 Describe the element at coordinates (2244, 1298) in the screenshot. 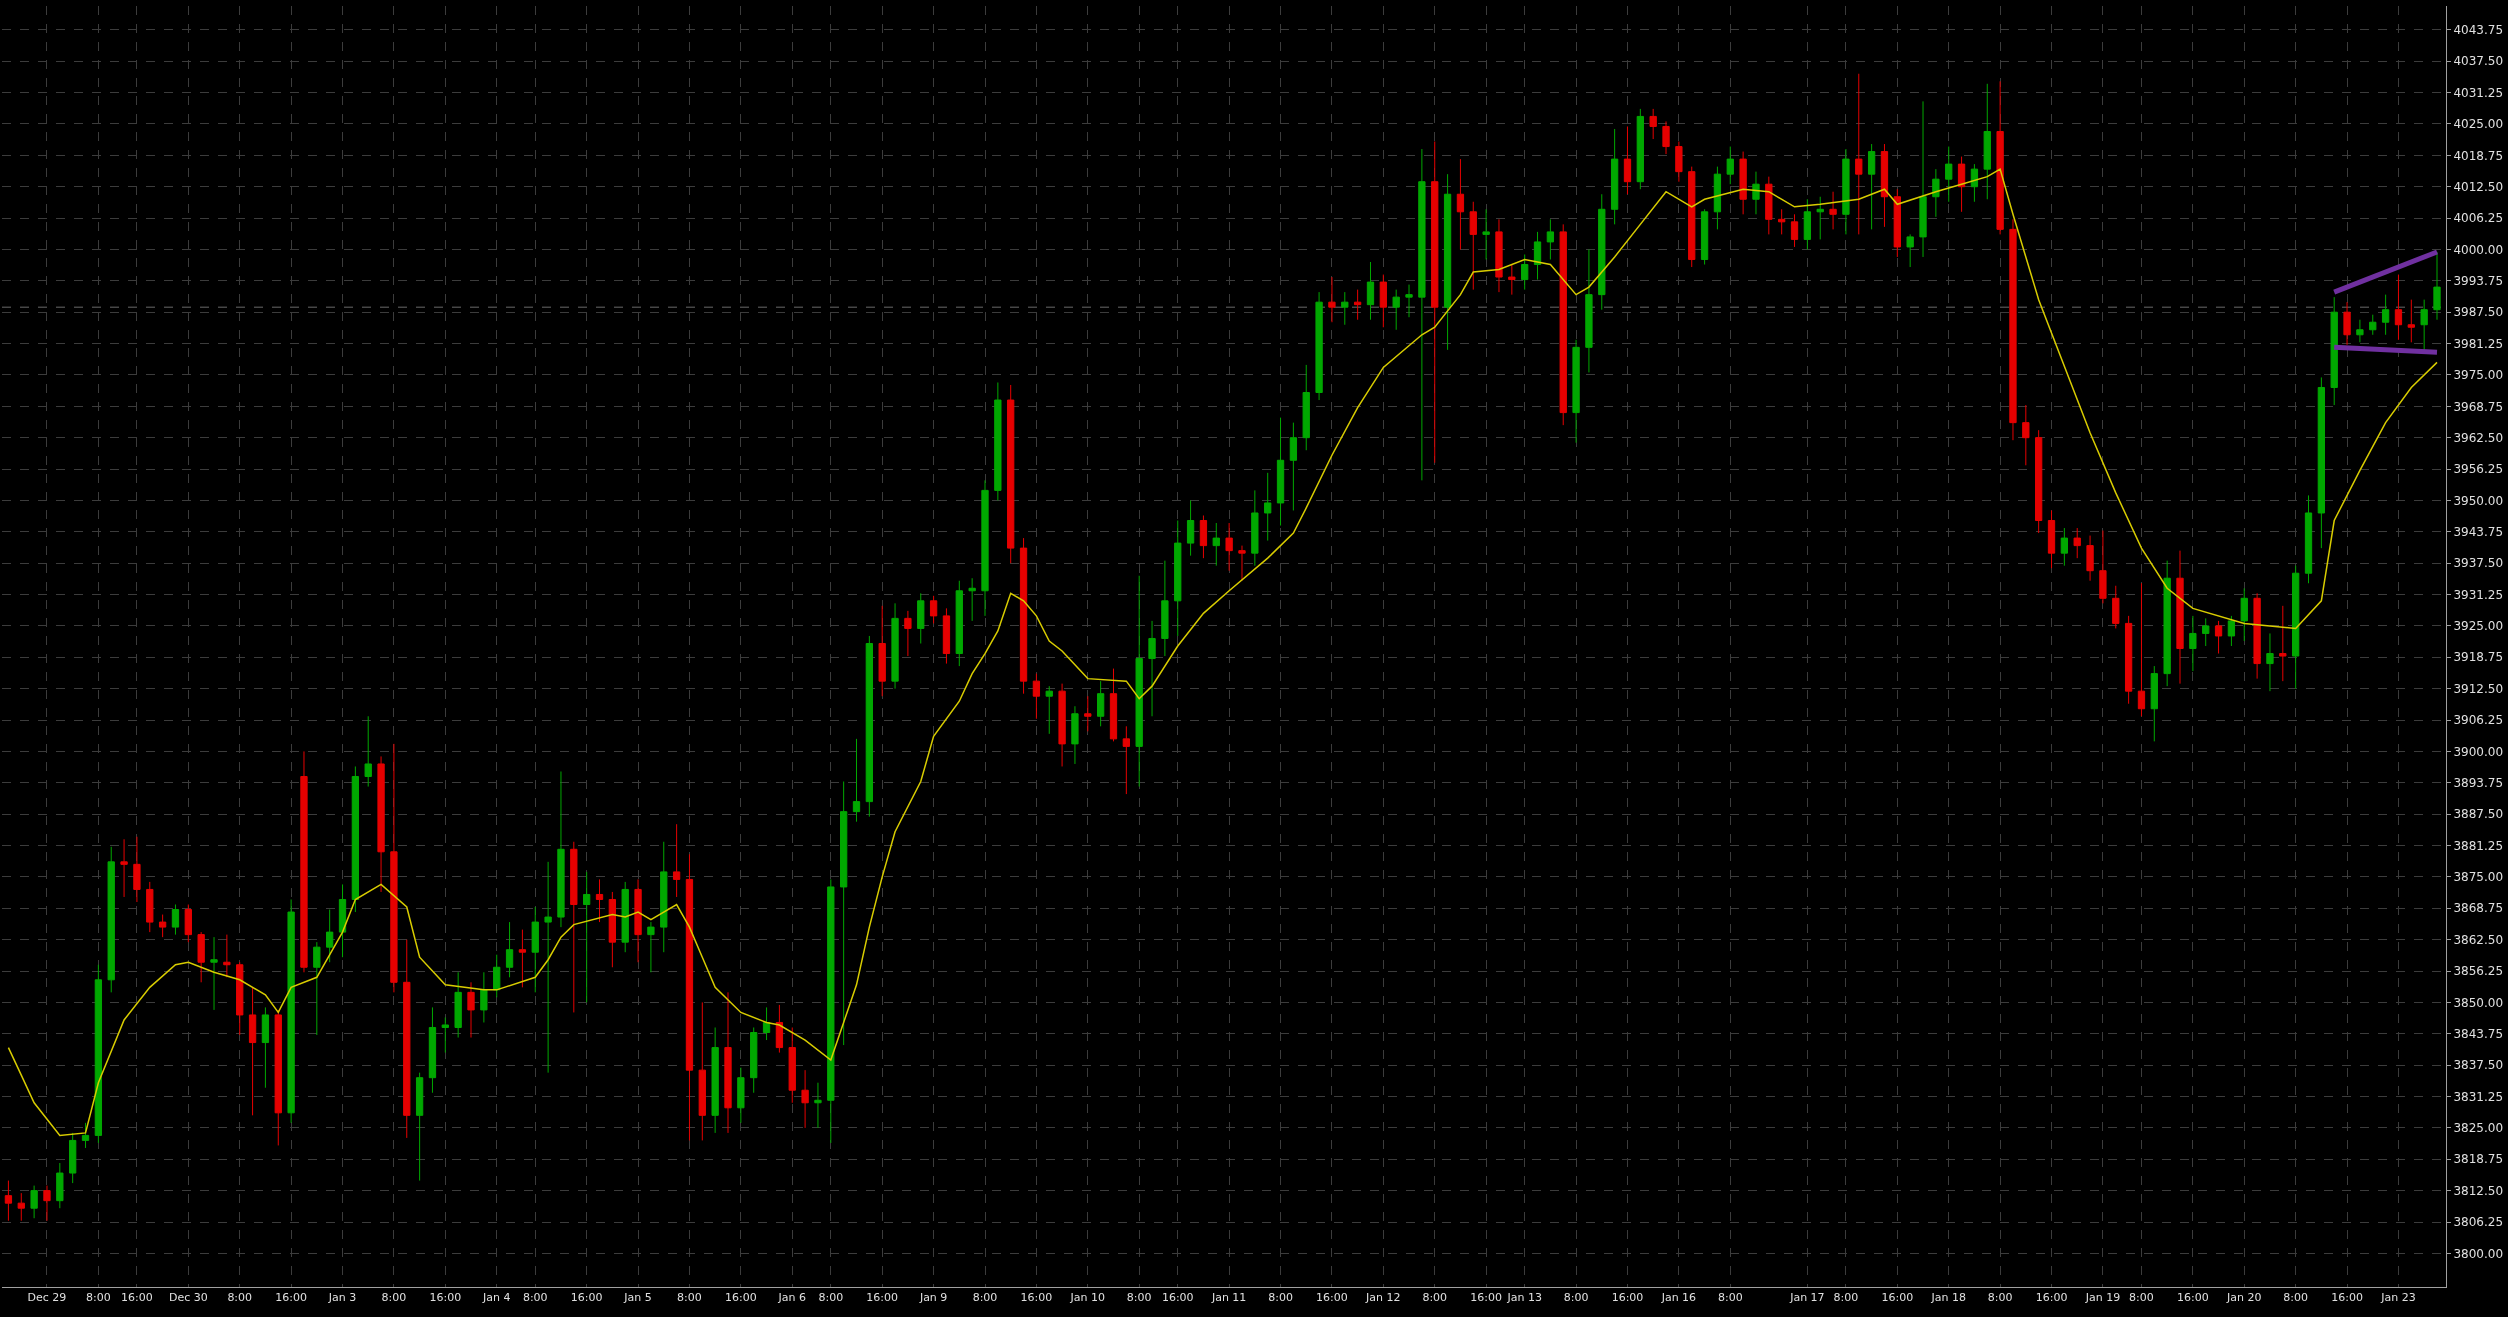

I see `x-tick-label: Jan 20` at that location.